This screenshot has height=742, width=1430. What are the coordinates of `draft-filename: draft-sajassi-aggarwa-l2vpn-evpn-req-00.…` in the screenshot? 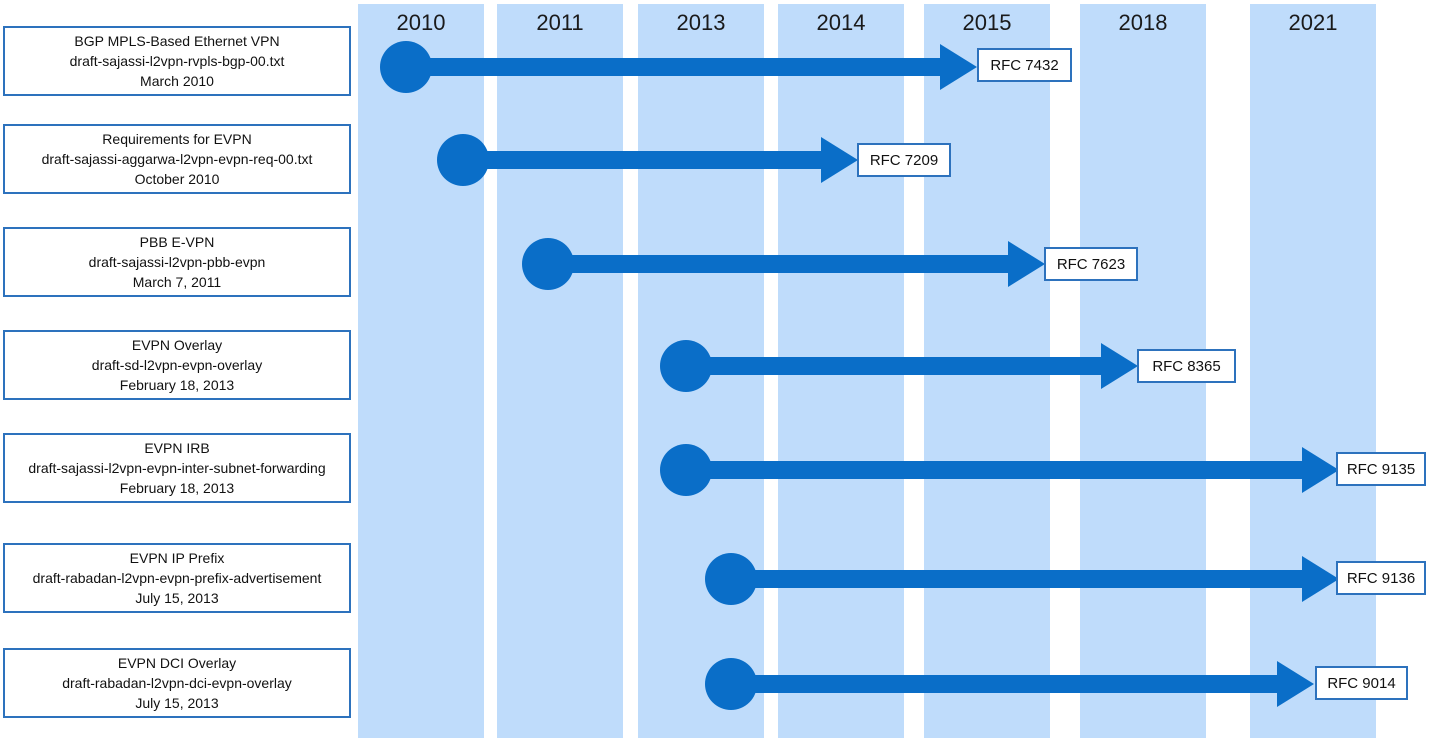 It's located at (177, 159).